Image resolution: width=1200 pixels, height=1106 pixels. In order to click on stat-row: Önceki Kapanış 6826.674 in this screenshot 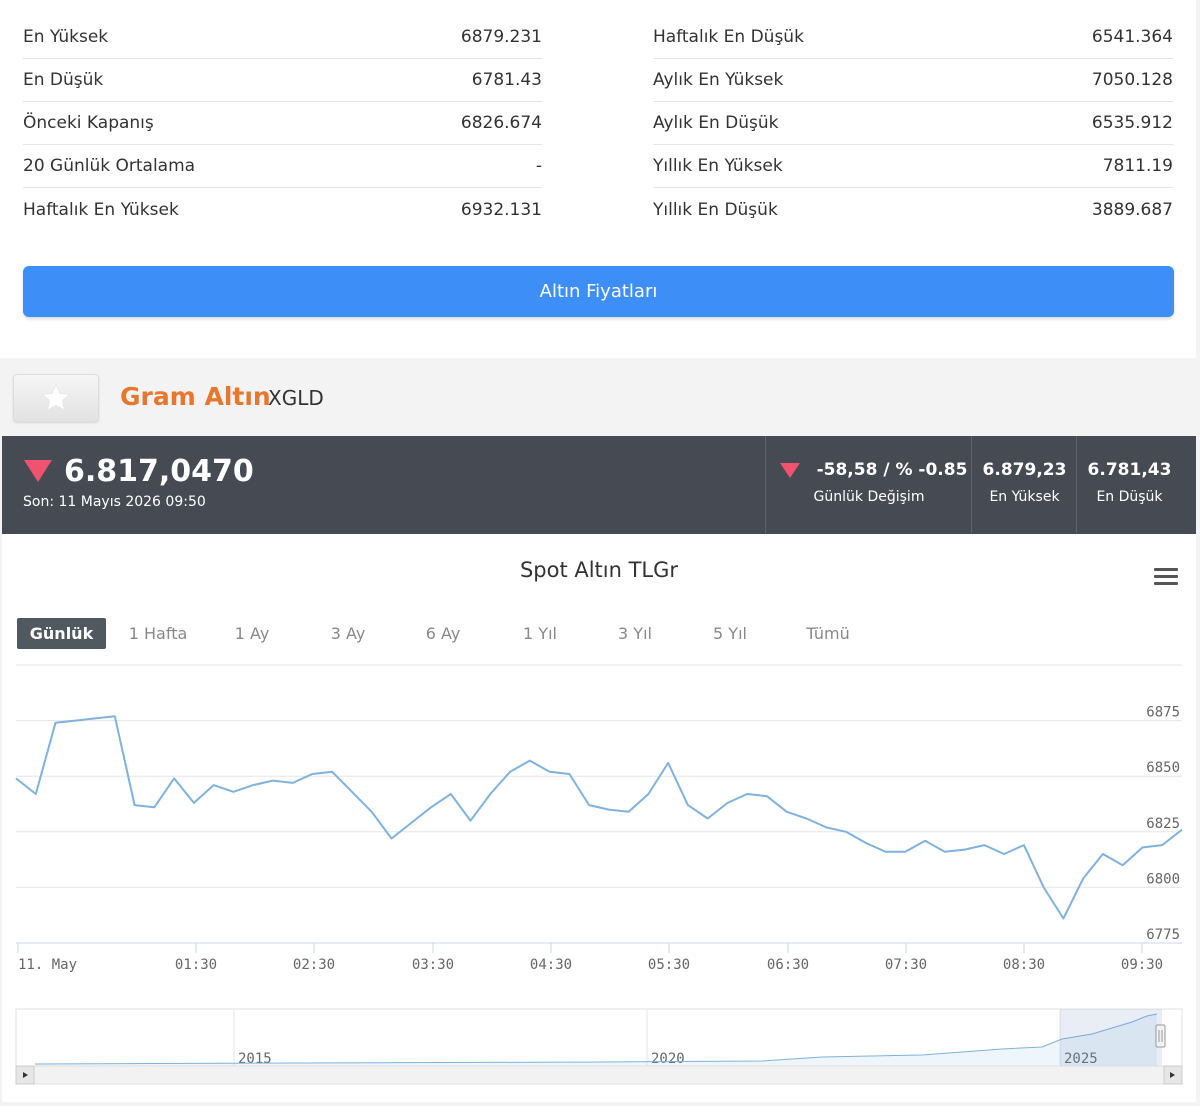, I will do `click(282, 123)`.